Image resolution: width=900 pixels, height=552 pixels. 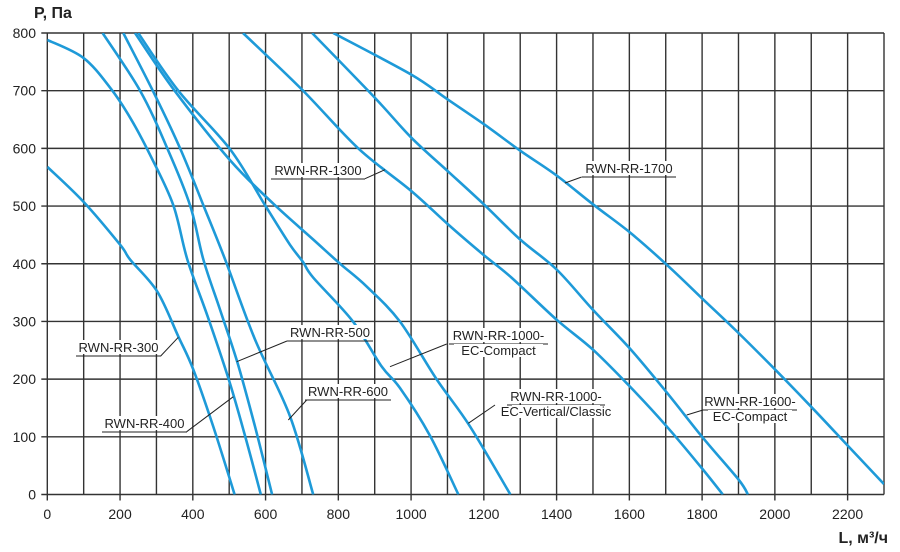 I want to click on y-tick-label: 400, so click(x=25, y=264).